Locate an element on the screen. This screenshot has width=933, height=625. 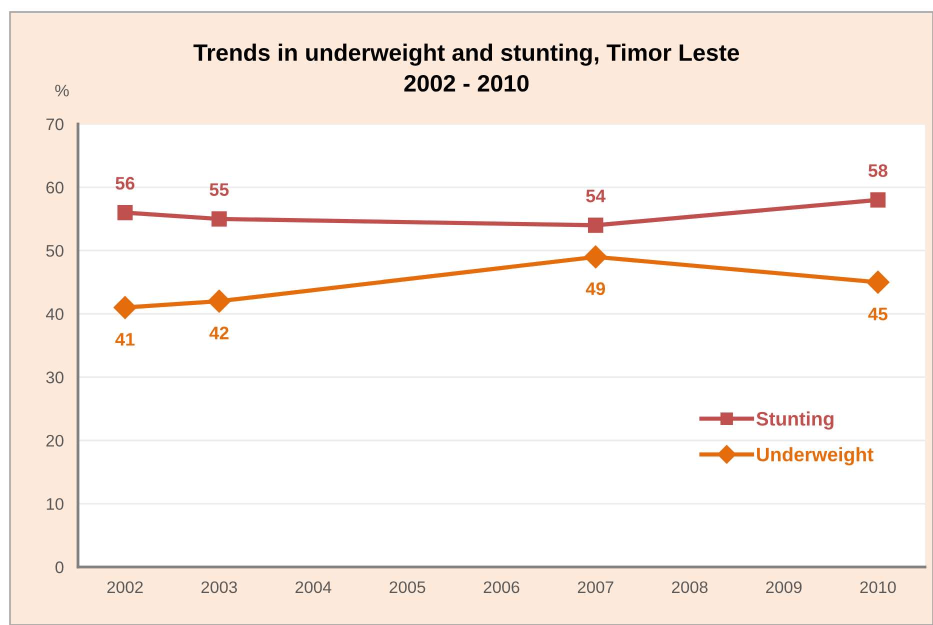
x-tick-label: 2002 is located at coordinates (125, 587).